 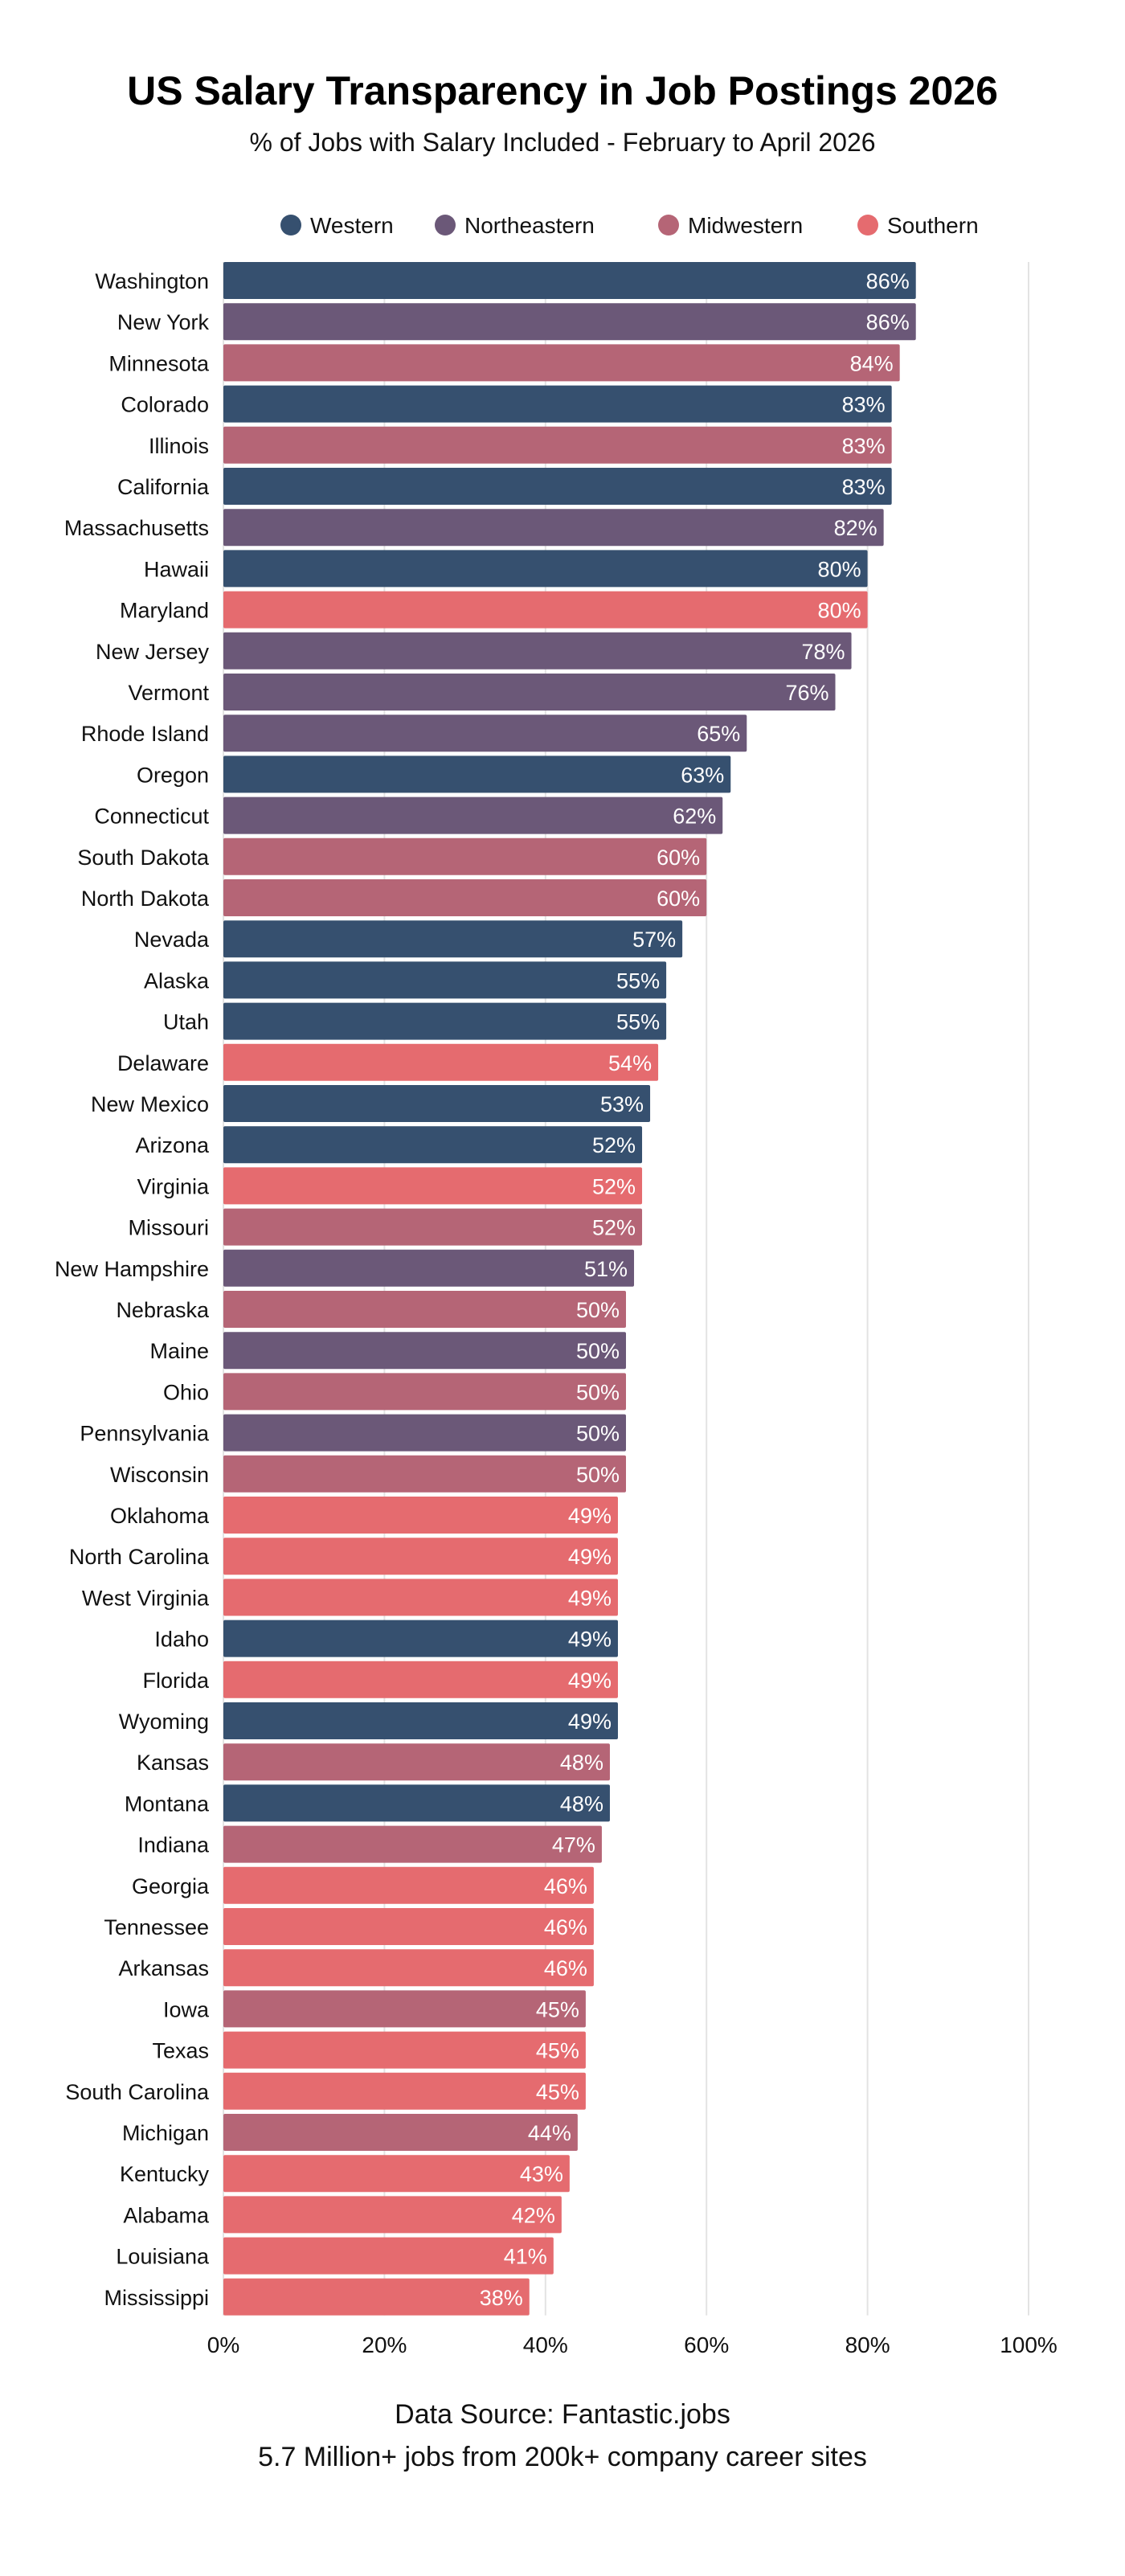 I want to click on legend-marker-western, so click(x=290, y=225).